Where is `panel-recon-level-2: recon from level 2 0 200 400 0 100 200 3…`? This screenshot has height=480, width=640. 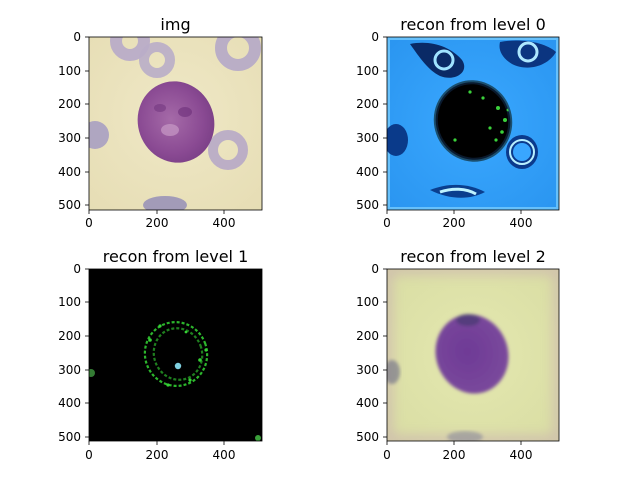
panel-recon-level-2: recon from level 2 0 200 400 0 100 200 3… is located at coordinates (458, 354).